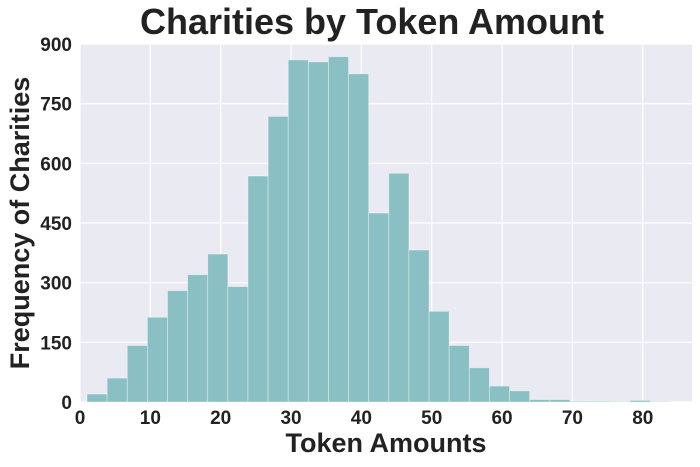 The width and height of the screenshot is (700, 467). Describe the element at coordinates (56, 164) in the screenshot. I see `y-tick-label: 600` at that location.